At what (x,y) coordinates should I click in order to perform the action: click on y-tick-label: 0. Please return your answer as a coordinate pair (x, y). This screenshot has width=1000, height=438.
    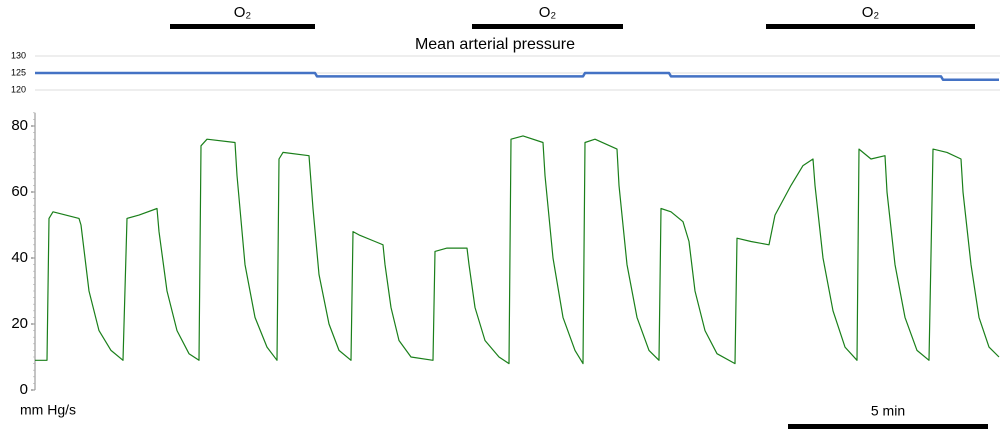
    Looking at the image, I should click on (24, 389).